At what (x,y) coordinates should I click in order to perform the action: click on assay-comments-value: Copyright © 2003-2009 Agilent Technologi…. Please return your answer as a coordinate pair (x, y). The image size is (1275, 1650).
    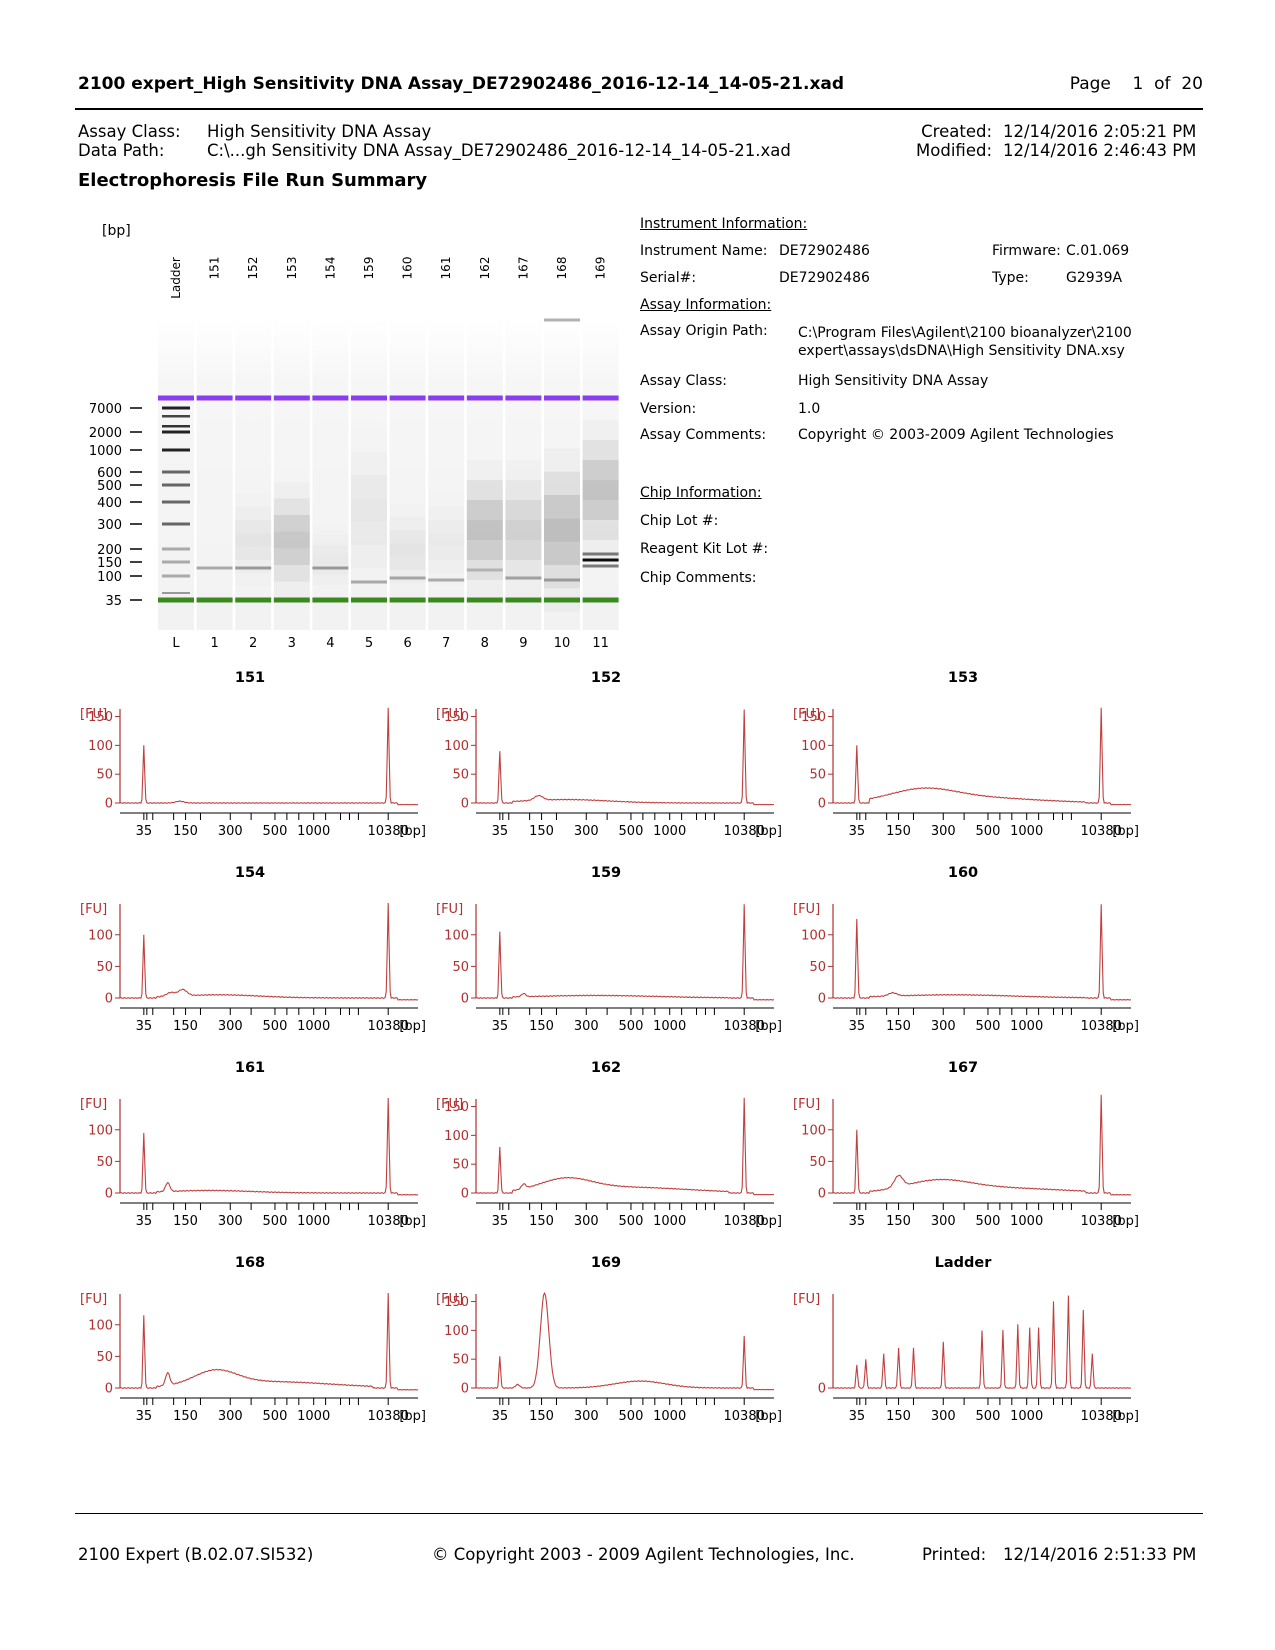
    Looking at the image, I should click on (956, 435).